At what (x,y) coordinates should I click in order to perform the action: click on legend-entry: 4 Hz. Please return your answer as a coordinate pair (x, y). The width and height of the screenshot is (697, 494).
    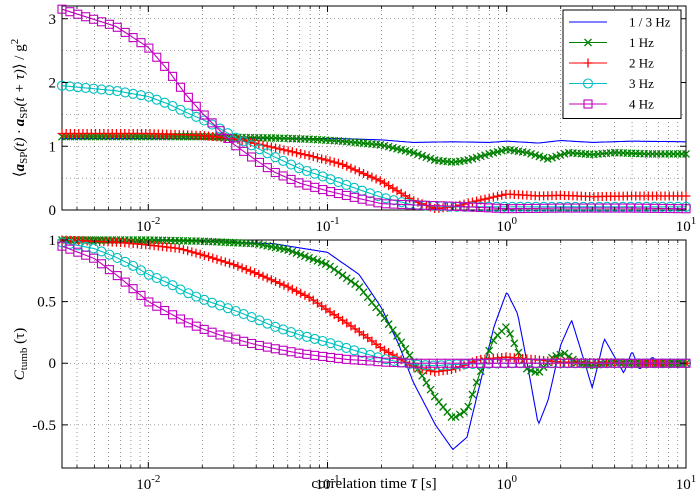
    Looking at the image, I should click on (611, 104).